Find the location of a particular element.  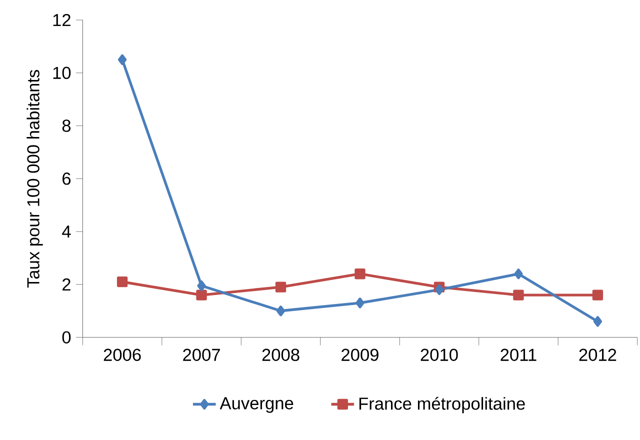

y-tick-label: 12 is located at coordinates (61, 20).